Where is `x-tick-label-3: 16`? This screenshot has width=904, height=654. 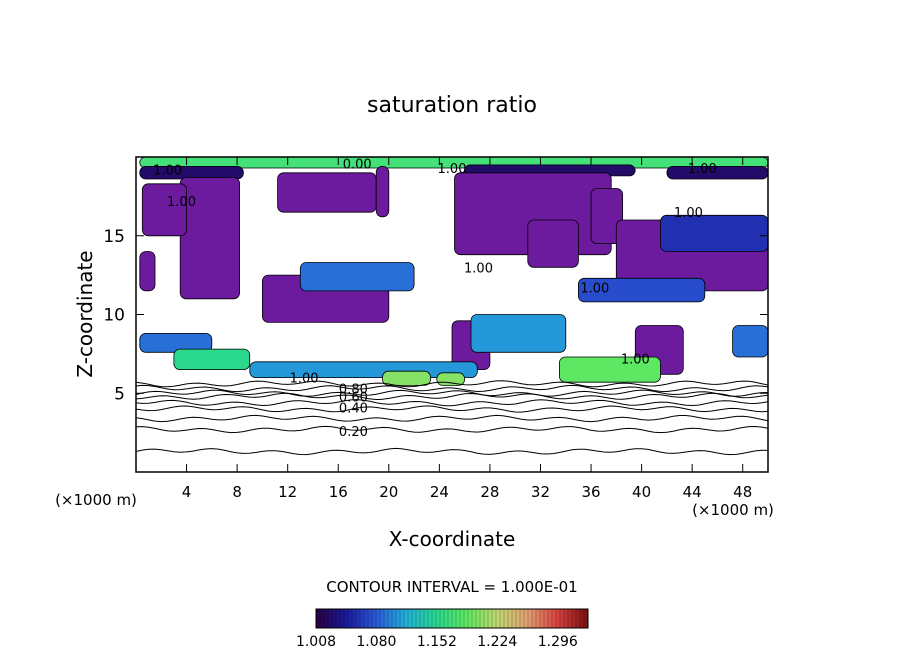
x-tick-label-3: 16 is located at coordinates (338, 492).